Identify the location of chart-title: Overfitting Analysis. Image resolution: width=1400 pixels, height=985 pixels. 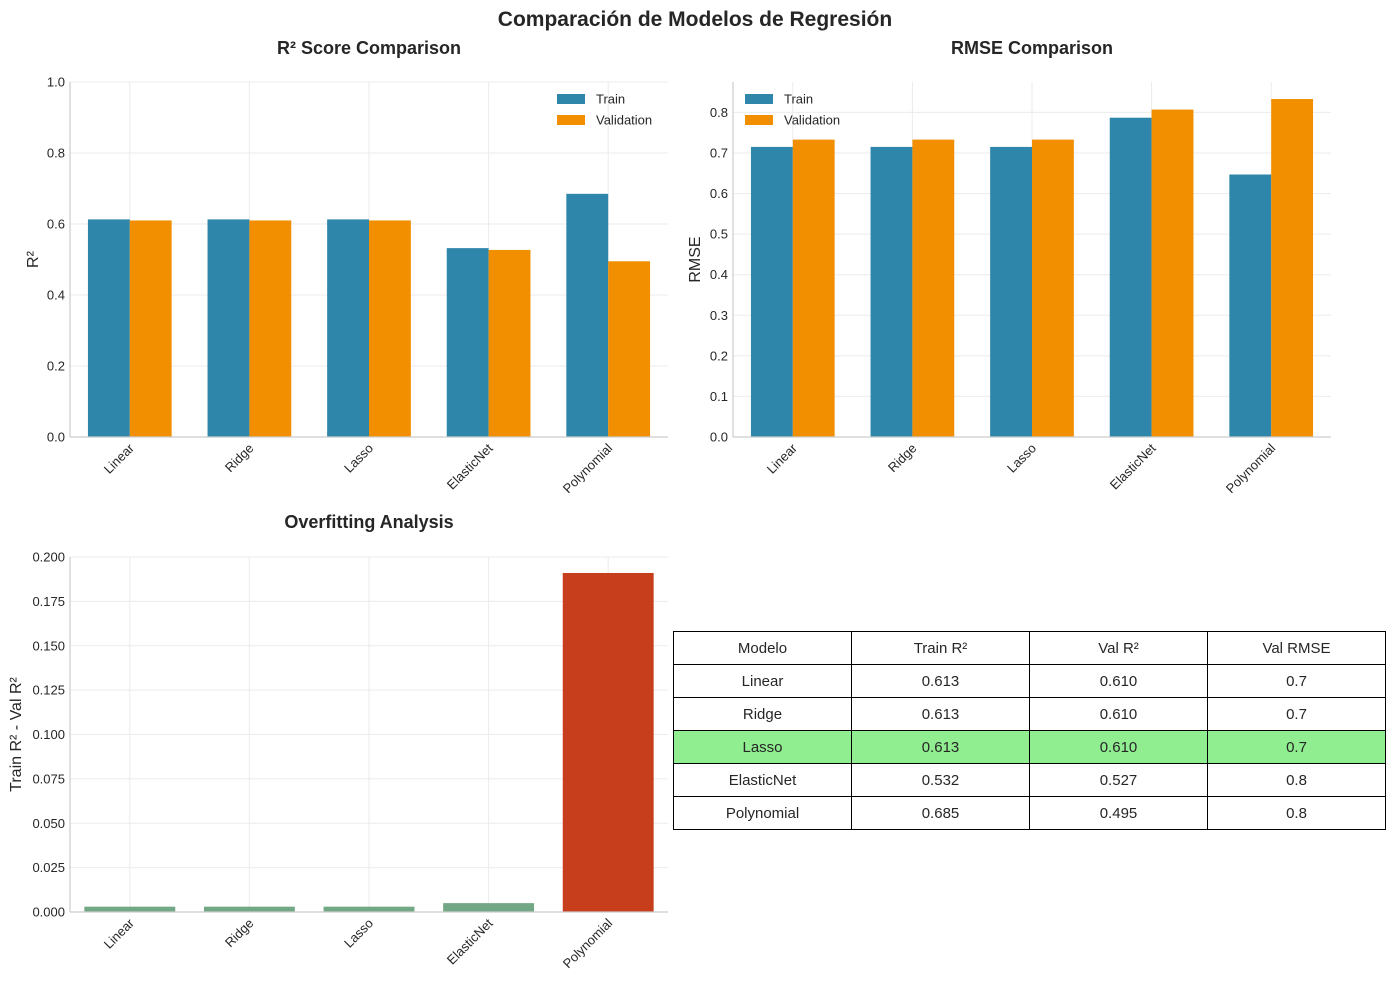
(368, 522).